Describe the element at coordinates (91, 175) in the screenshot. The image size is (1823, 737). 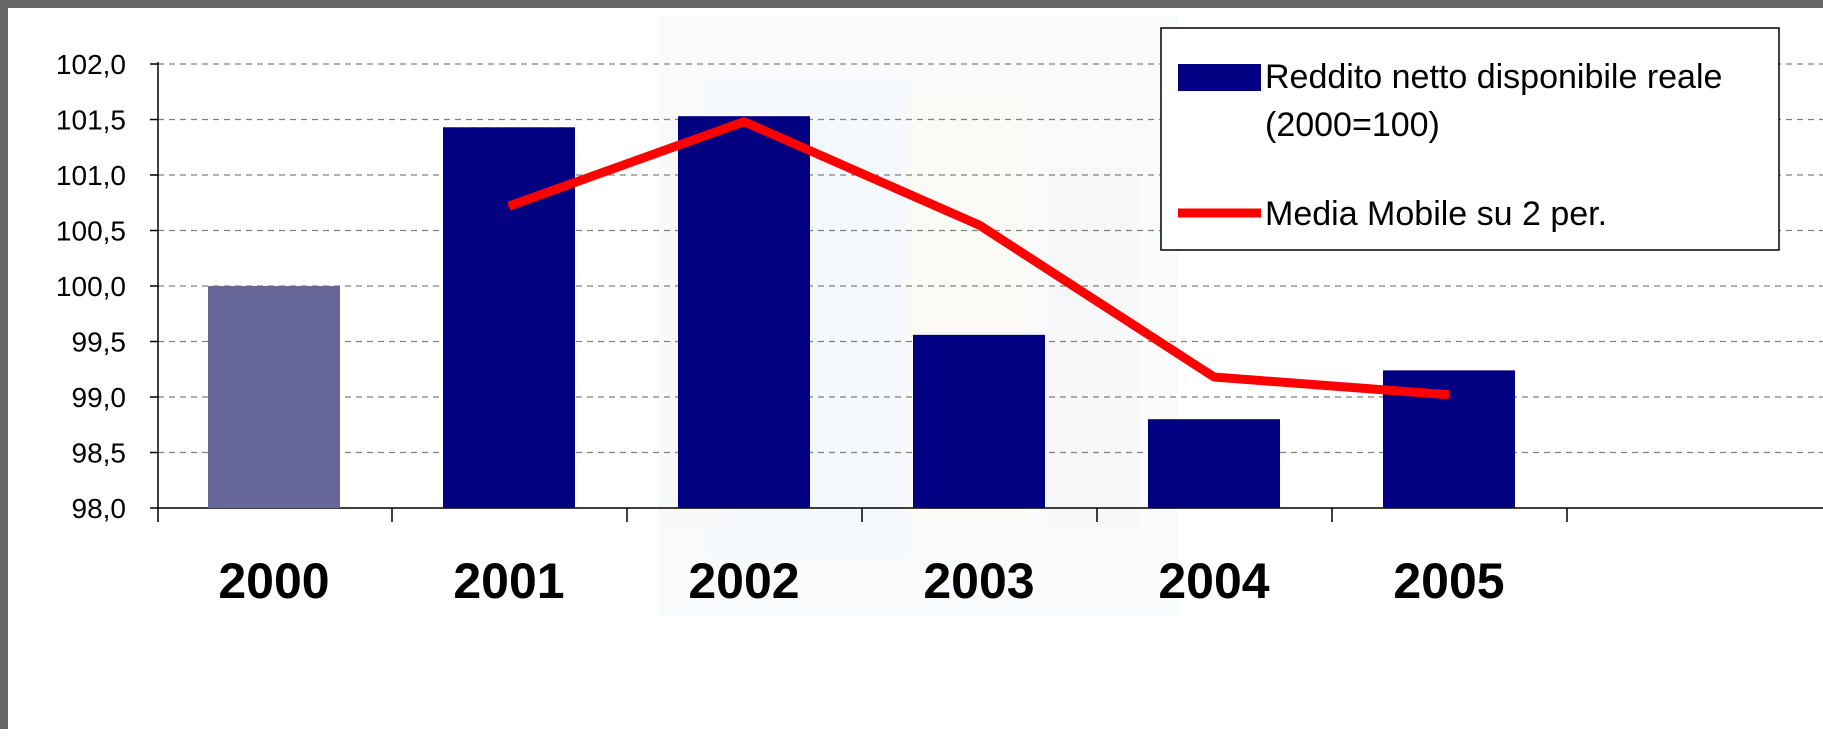
I see `y-tick-label: 101,0` at that location.